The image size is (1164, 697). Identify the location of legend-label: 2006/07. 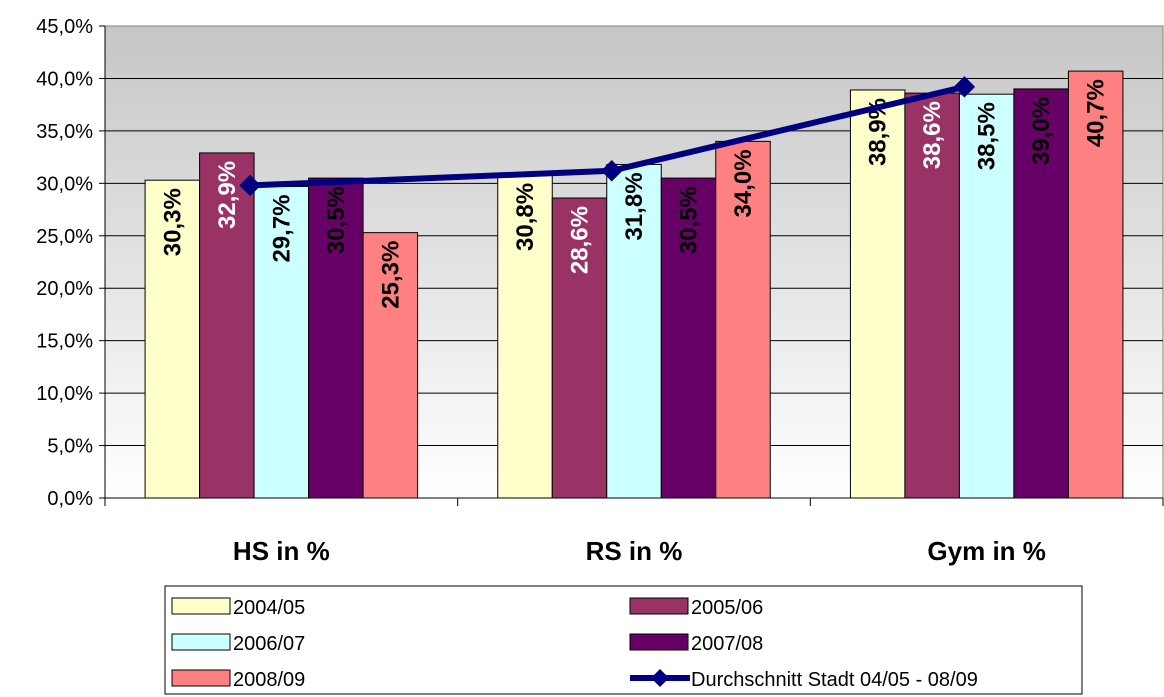
(269, 644).